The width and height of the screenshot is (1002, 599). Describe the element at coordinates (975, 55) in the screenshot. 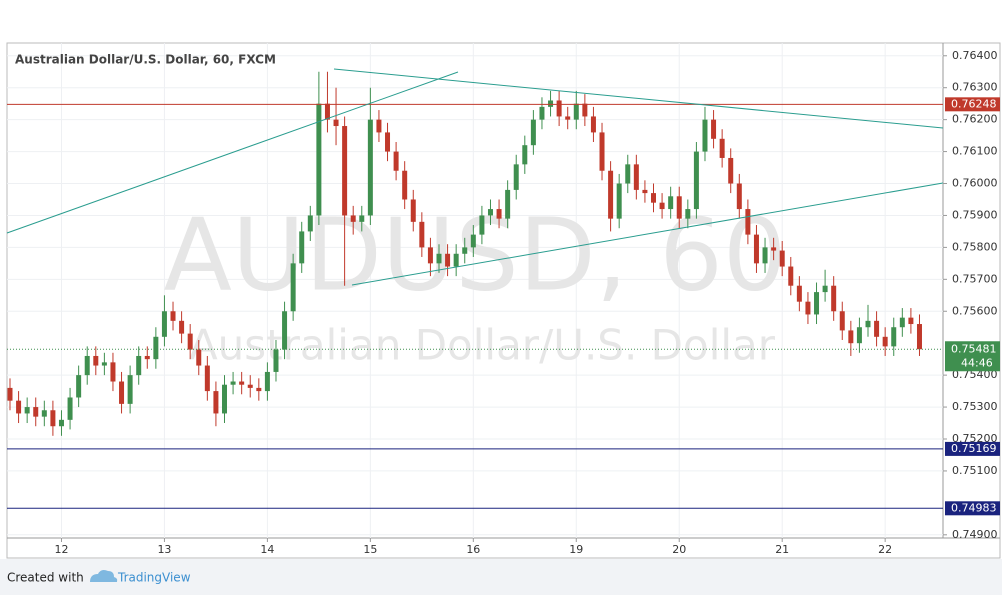

I see `y-tick-label: 0.76400` at that location.